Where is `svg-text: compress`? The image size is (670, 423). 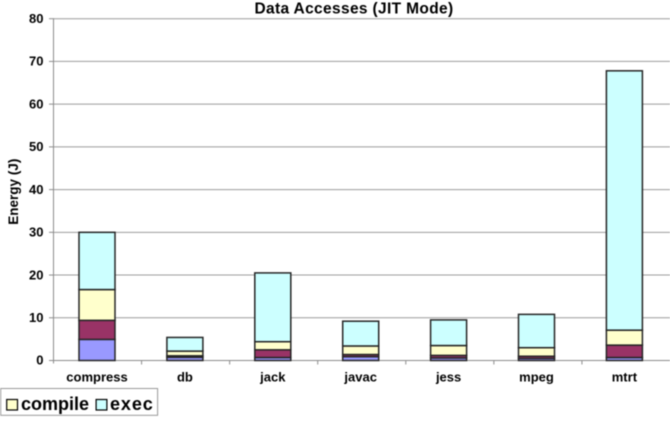 svg-text: compress is located at coordinates (96, 377).